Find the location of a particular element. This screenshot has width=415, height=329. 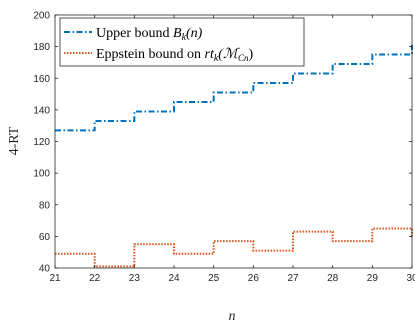

legend-box is located at coordinates (182, 42).